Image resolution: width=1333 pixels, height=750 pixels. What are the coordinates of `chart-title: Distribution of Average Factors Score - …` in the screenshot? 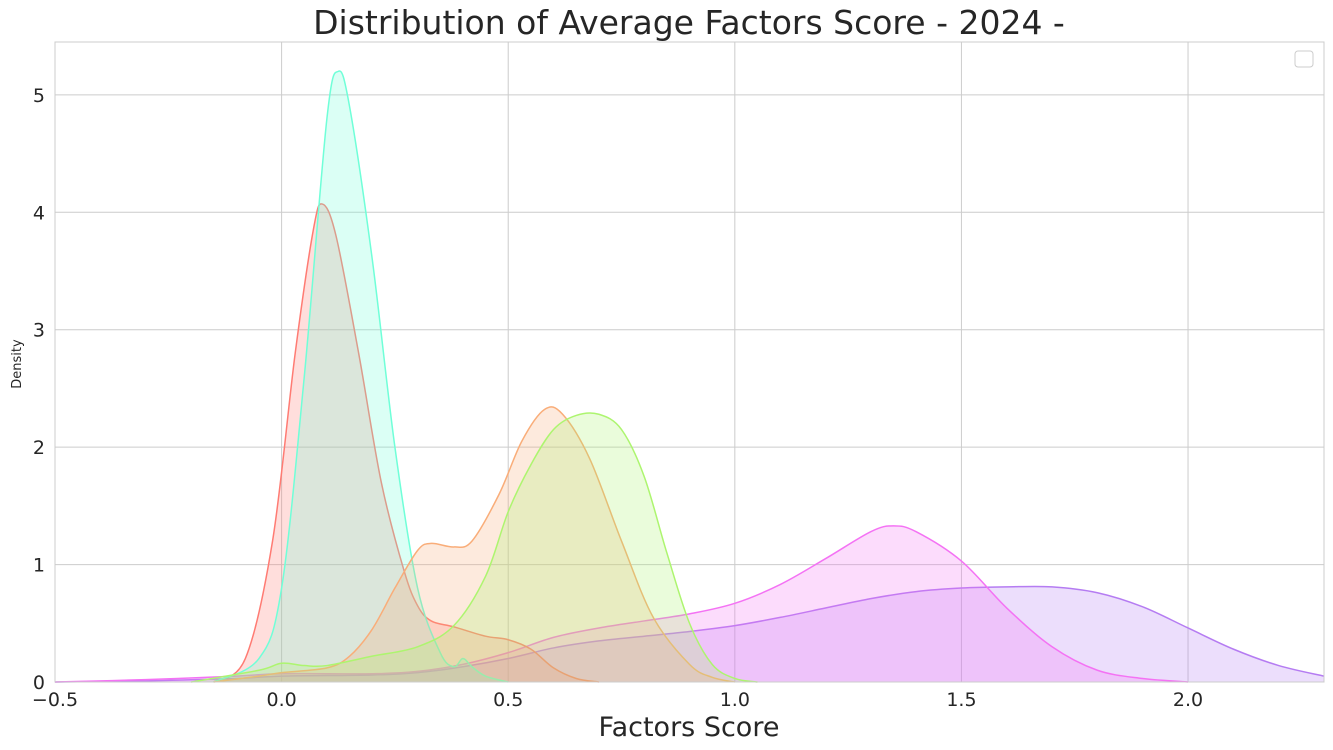 It's located at (689, 22).